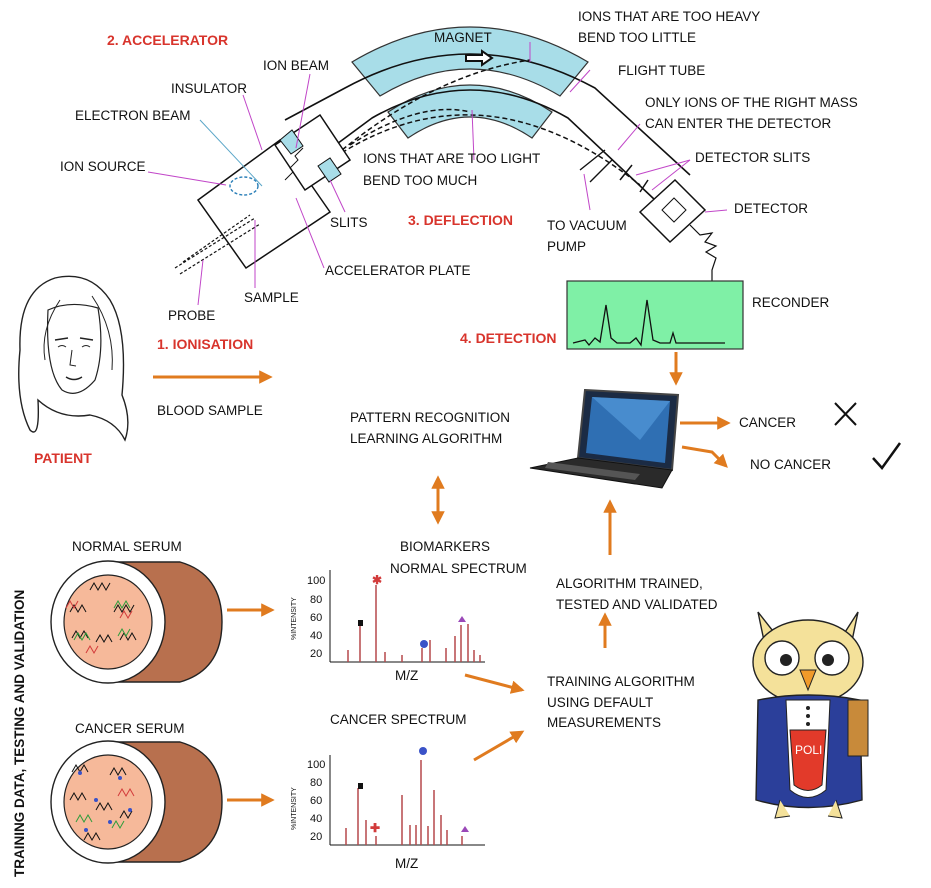 Image resolution: width=931 pixels, height=888 pixels. What do you see at coordinates (634, 178) in the screenshot?
I see `detector-slits` at bounding box center [634, 178].